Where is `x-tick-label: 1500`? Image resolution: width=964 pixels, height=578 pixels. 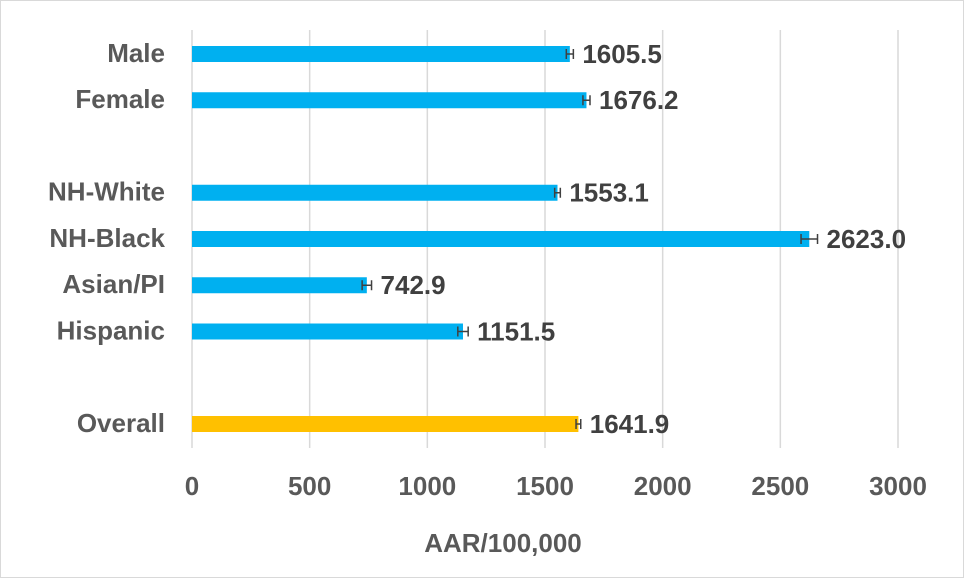 x-tick-label: 1500 is located at coordinates (545, 486).